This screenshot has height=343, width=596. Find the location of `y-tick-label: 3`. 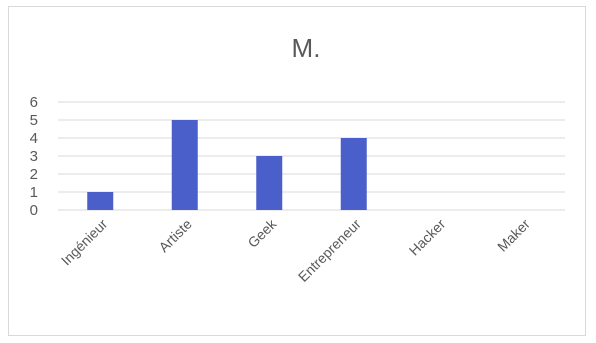

y-tick-label: 3 is located at coordinates (34, 156).